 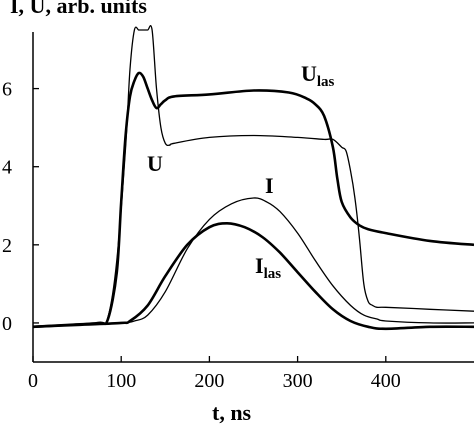 What do you see at coordinates (268, 267) in the screenshot?
I see `series-label-i-las: Ilas` at bounding box center [268, 267].